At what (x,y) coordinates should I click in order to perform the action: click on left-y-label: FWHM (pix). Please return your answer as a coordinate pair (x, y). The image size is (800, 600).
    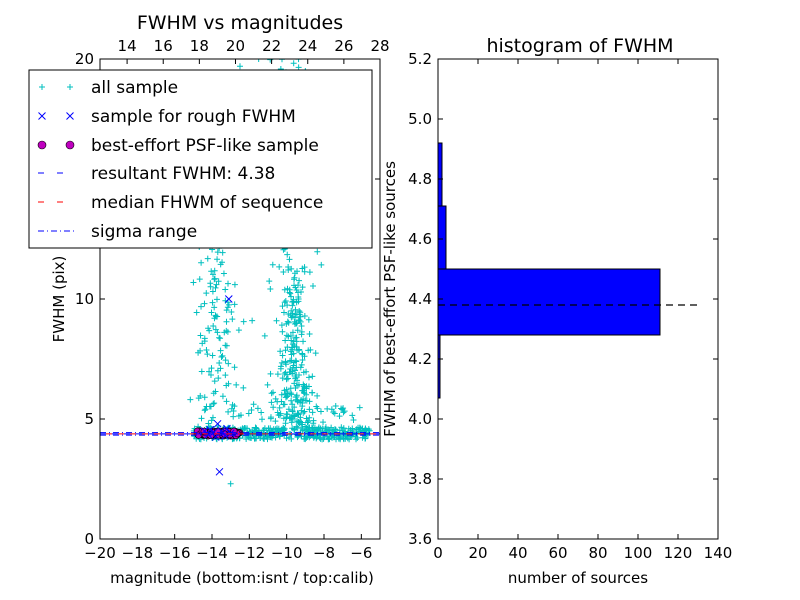
    Looking at the image, I should click on (59, 299).